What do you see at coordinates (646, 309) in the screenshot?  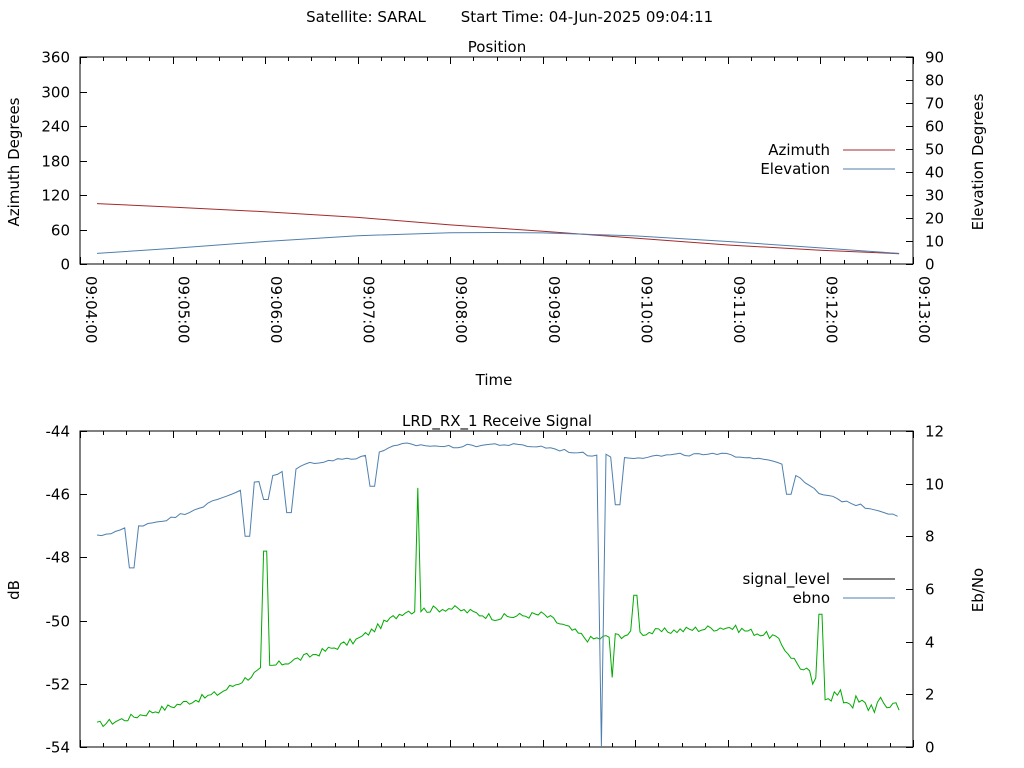 I see `x-tick-label: 09:10:00` at bounding box center [646, 309].